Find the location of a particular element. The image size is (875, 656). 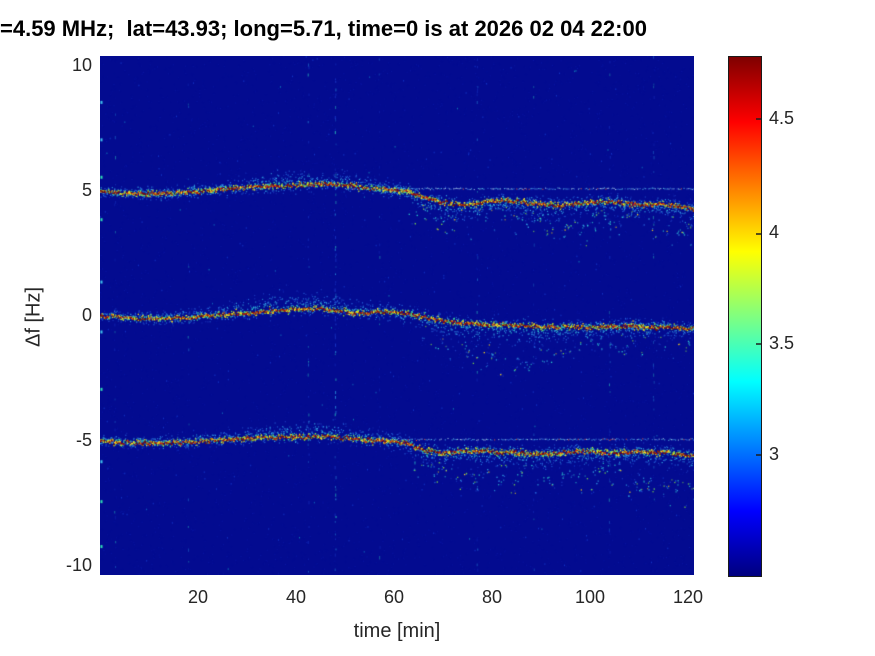

y-tick-5: 5 is located at coordinates (86, 190).